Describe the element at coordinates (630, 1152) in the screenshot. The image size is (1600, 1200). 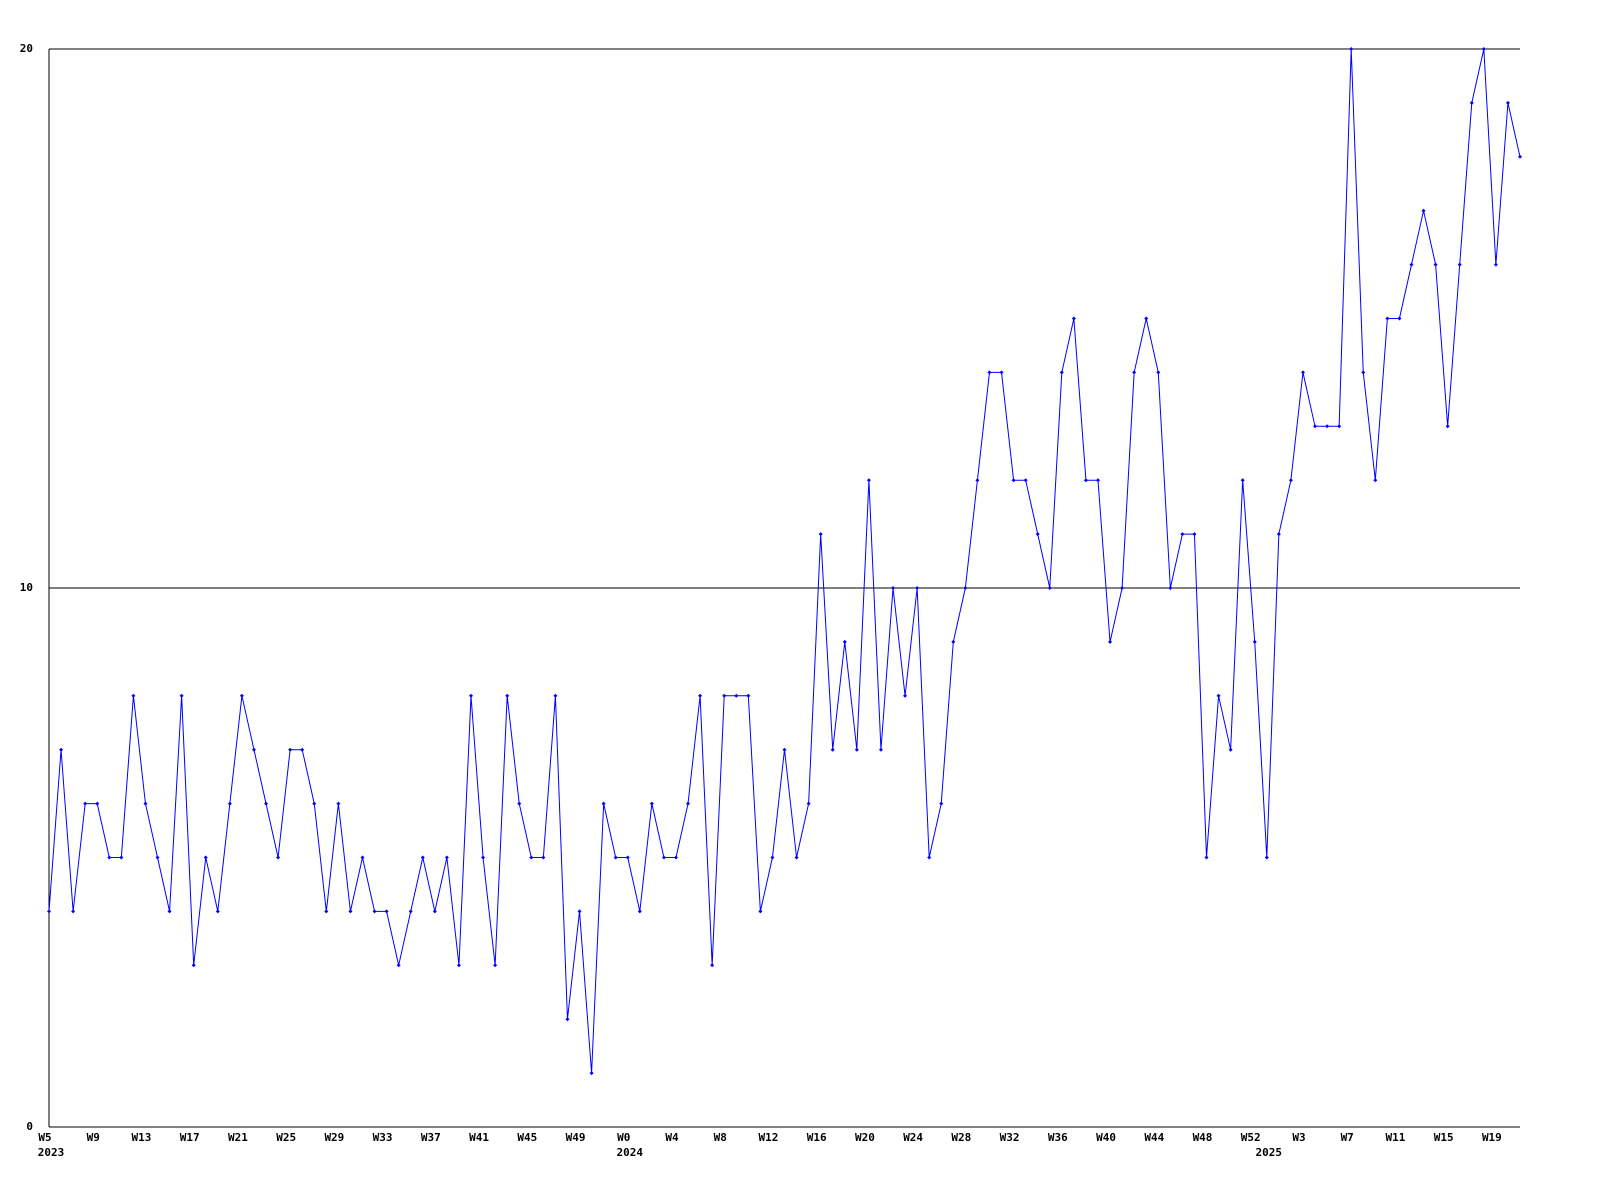
I see `x-group-label: 2024` at that location.